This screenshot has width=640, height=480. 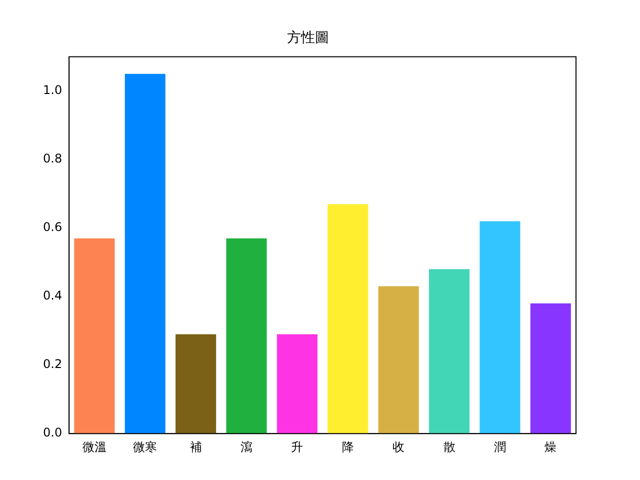 I want to click on x-tick-label: 瀉, so click(x=246, y=447).